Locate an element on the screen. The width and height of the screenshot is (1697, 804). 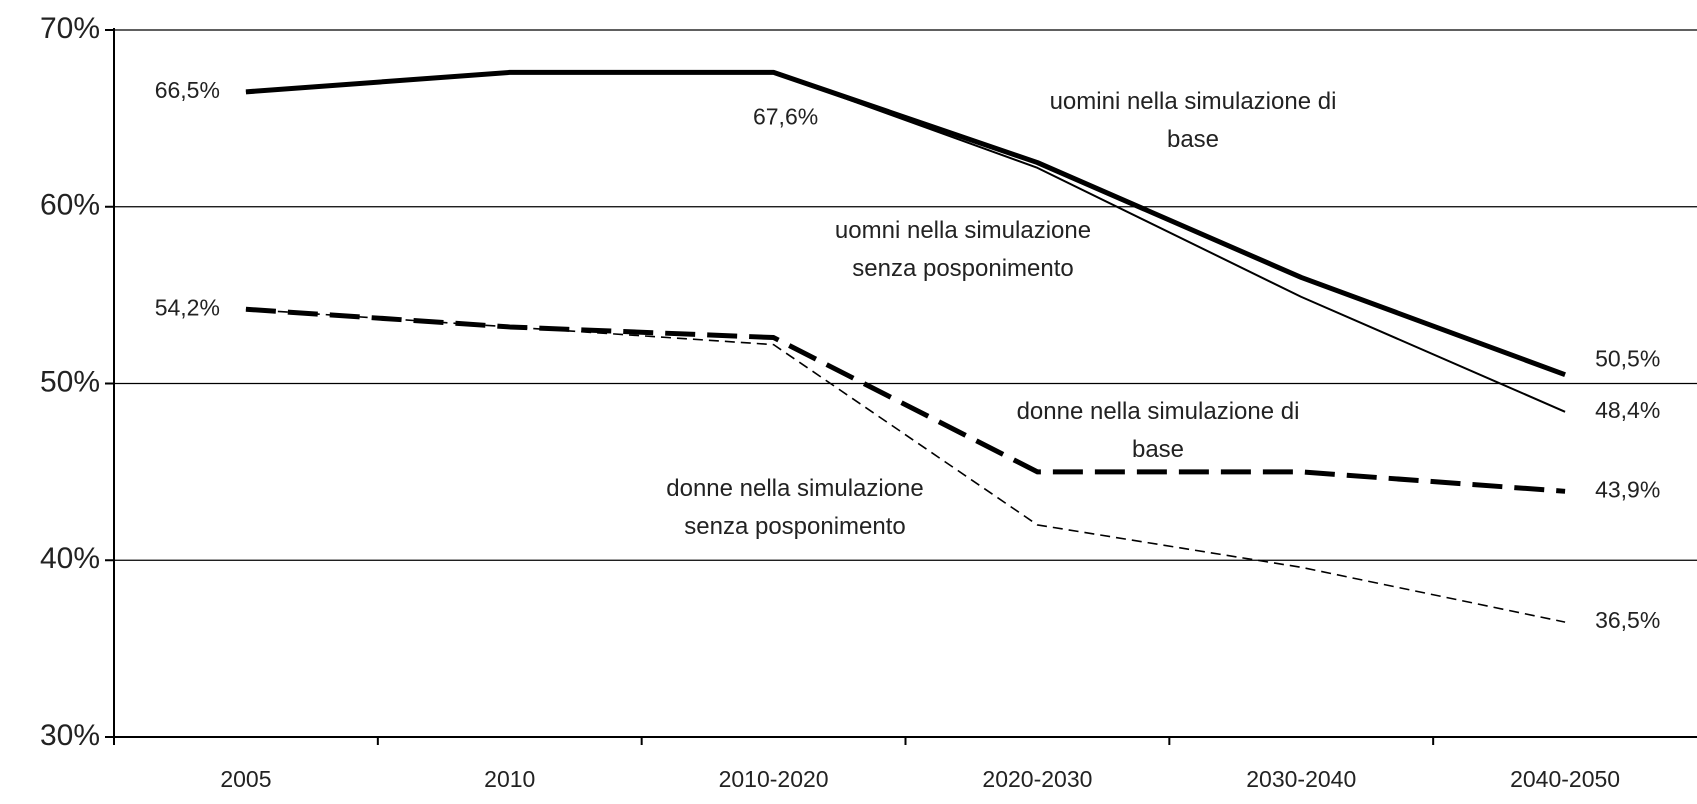
x-tick-label: 2010 is located at coordinates (509, 779).